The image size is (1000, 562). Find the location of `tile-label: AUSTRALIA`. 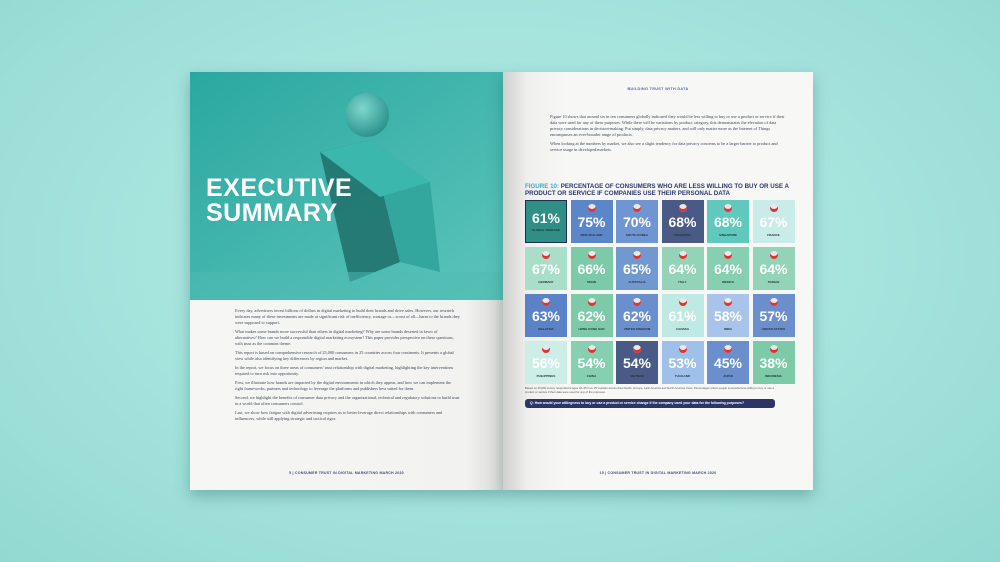

tile-label: AUSTRALIA is located at coordinates (637, 282).